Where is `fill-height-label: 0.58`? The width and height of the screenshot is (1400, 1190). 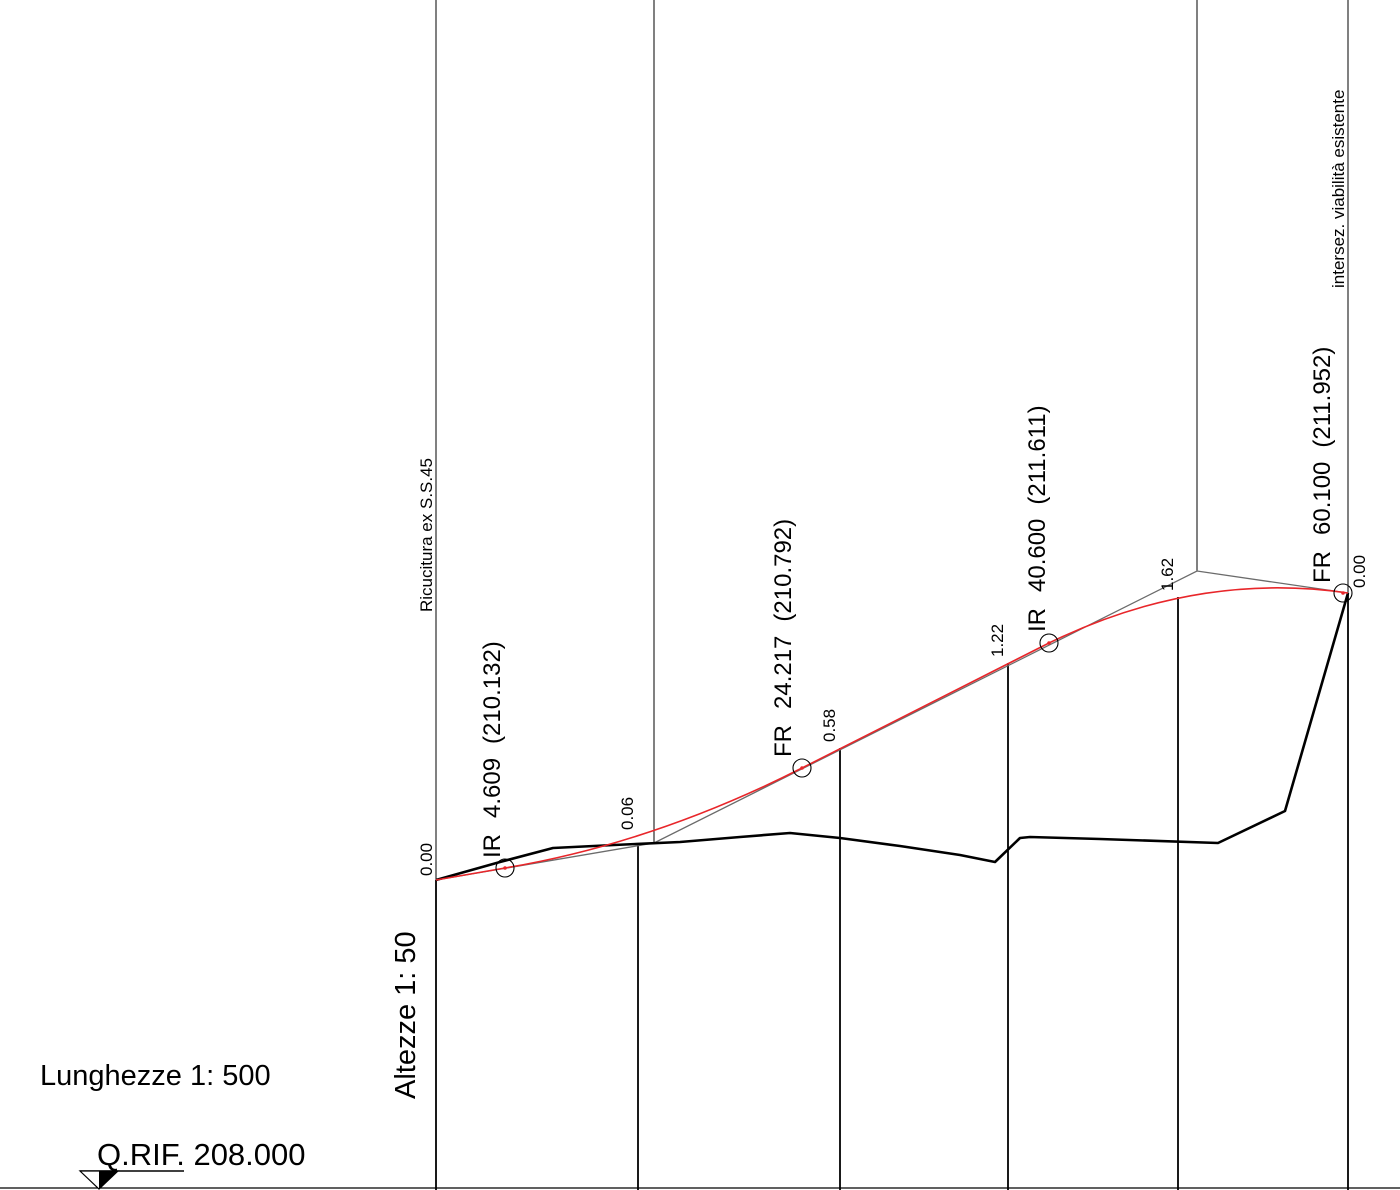
fill-height-label: 0.58 is located at coordinates (829, 725).